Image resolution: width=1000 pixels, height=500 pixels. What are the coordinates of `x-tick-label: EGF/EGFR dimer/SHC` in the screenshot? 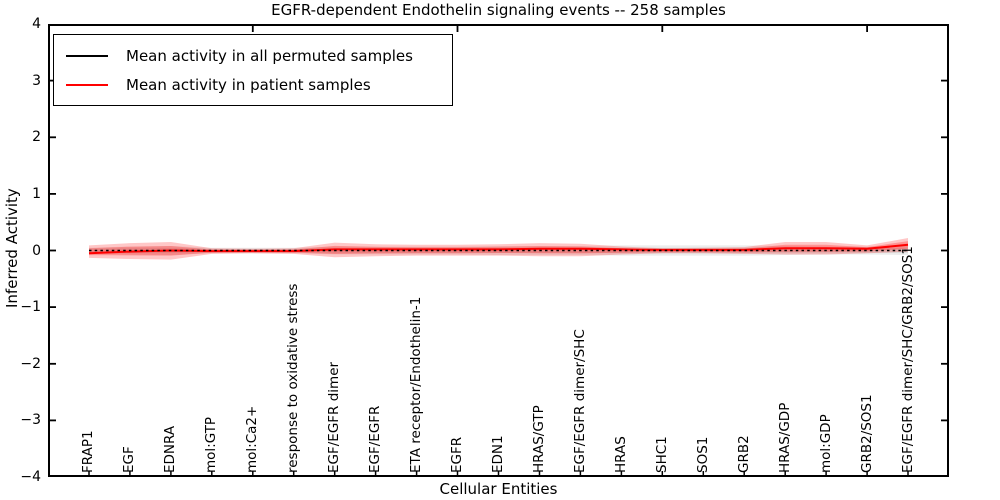 It's located at (579, 401).